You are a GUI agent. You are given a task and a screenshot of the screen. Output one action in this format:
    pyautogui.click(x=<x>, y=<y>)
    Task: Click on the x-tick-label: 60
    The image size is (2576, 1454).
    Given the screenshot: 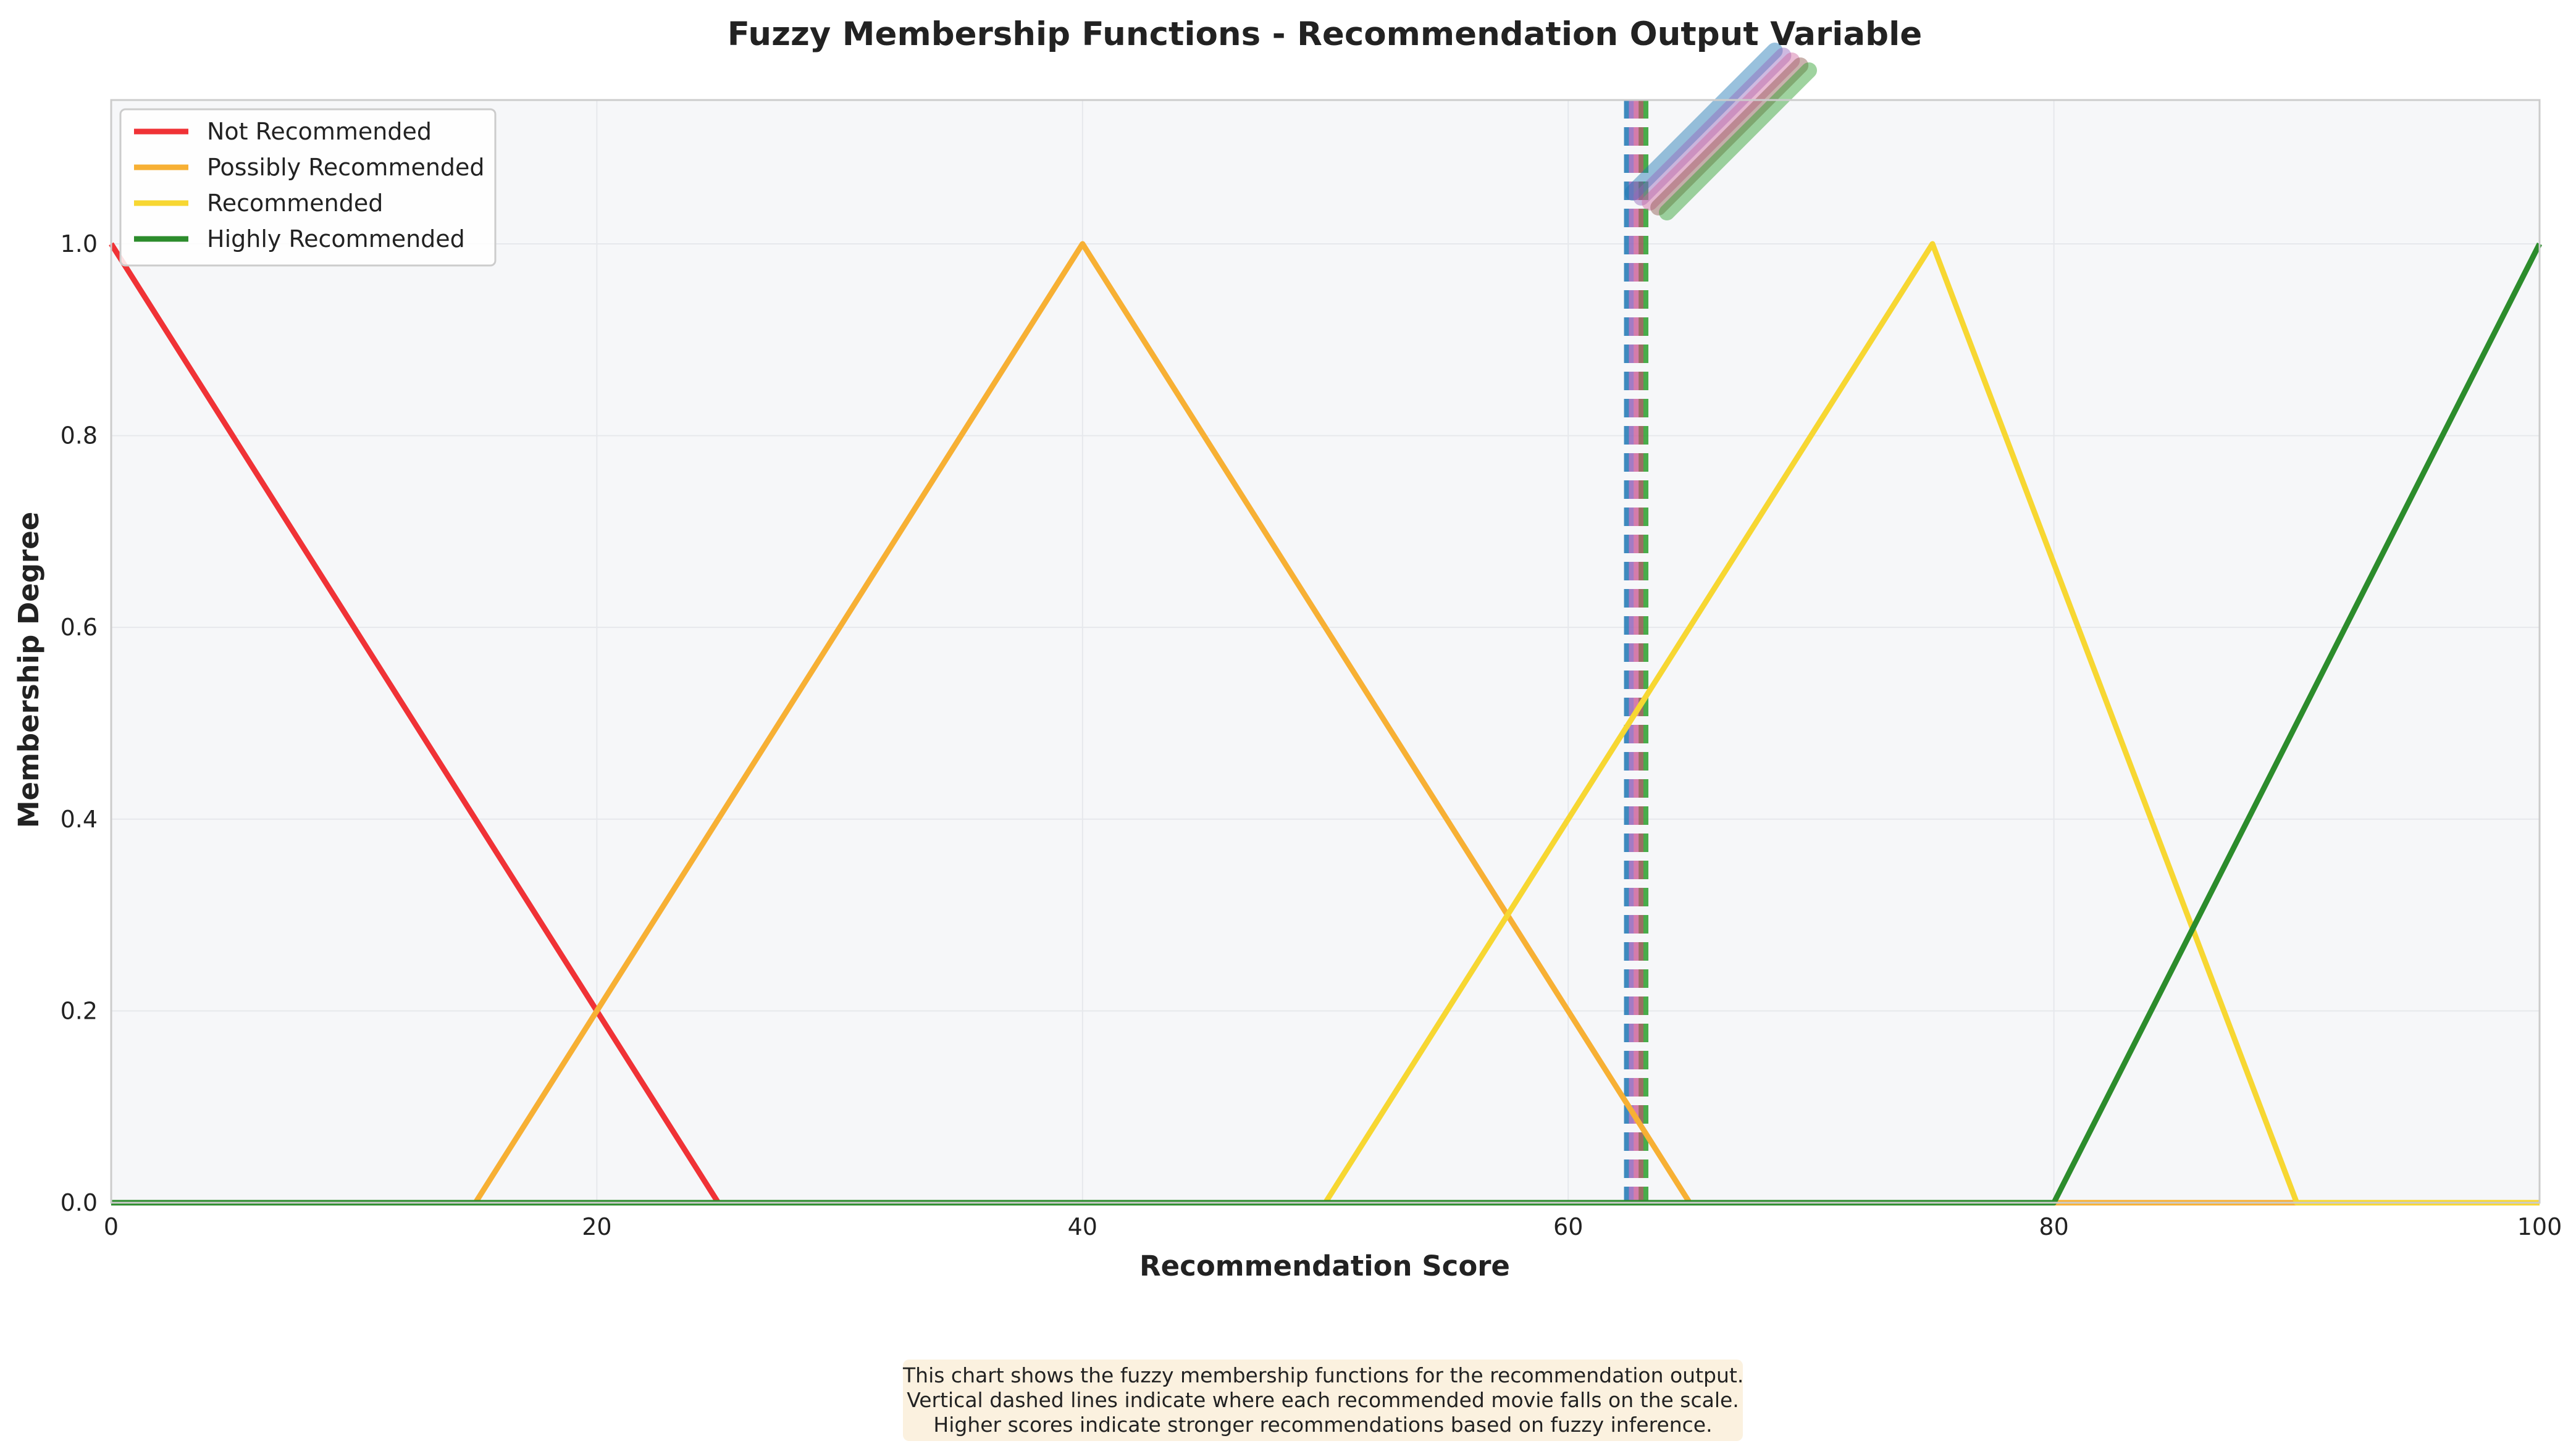 What is the action you would take?
    pyautogui.click(x=1568, y=1226)
    